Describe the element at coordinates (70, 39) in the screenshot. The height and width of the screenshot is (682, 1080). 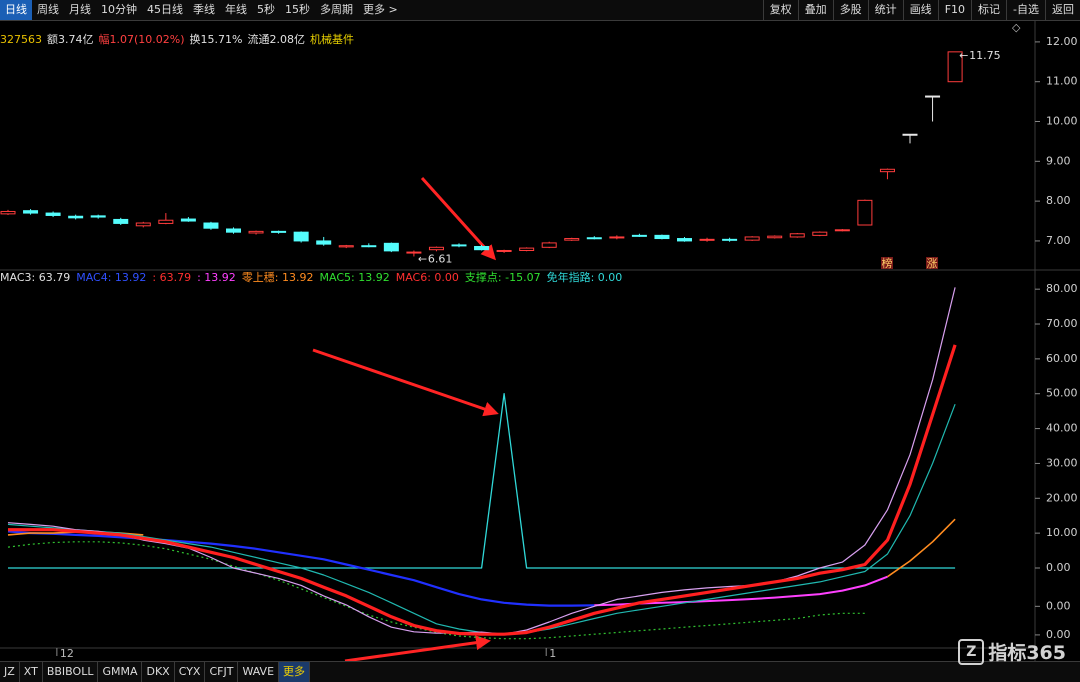
I see `info-item: 额3.74亿` at that location.